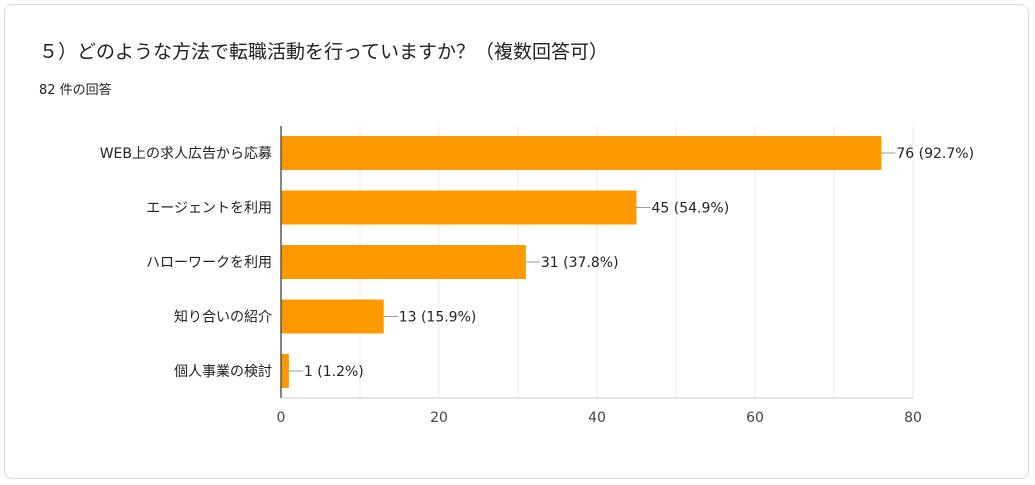 This screenshot has height=485, width=1035. What do you see at coordinates (209, 263) in the screenshot?
I see `category-label: ハローワークを利用` at bounding box center [209, 263].